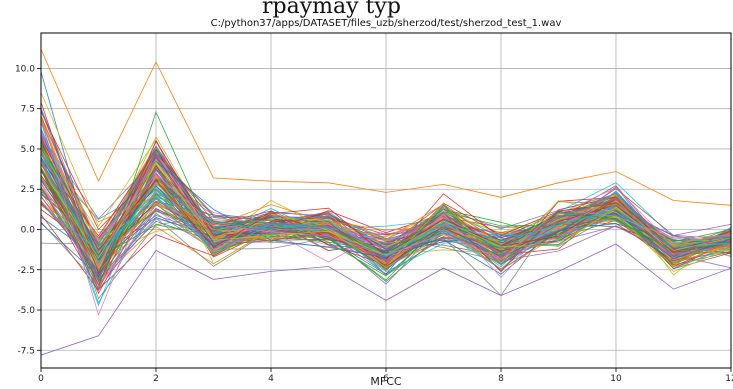  Describe the element at coordinates (729, 379) in the screenshot. I see `x-tick-label: 12` at that location.